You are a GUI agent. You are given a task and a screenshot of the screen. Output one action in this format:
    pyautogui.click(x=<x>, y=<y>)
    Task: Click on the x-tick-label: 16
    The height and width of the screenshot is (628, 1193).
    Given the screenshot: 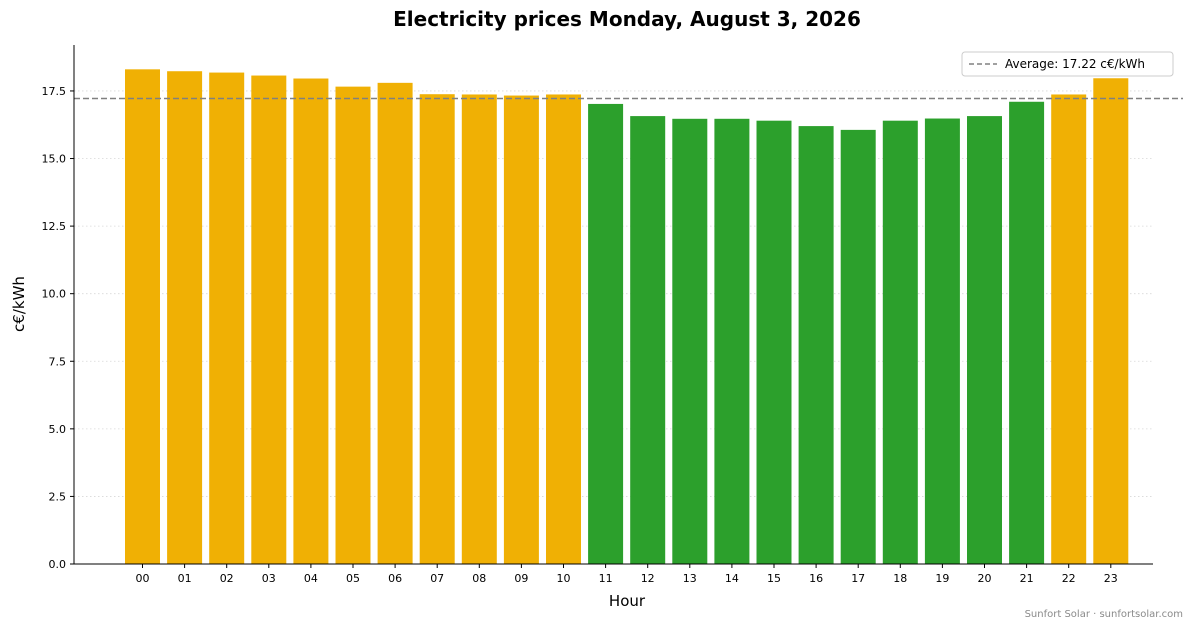 What is the action you would take?
    pyautogui.click(x=816, y=578)
    